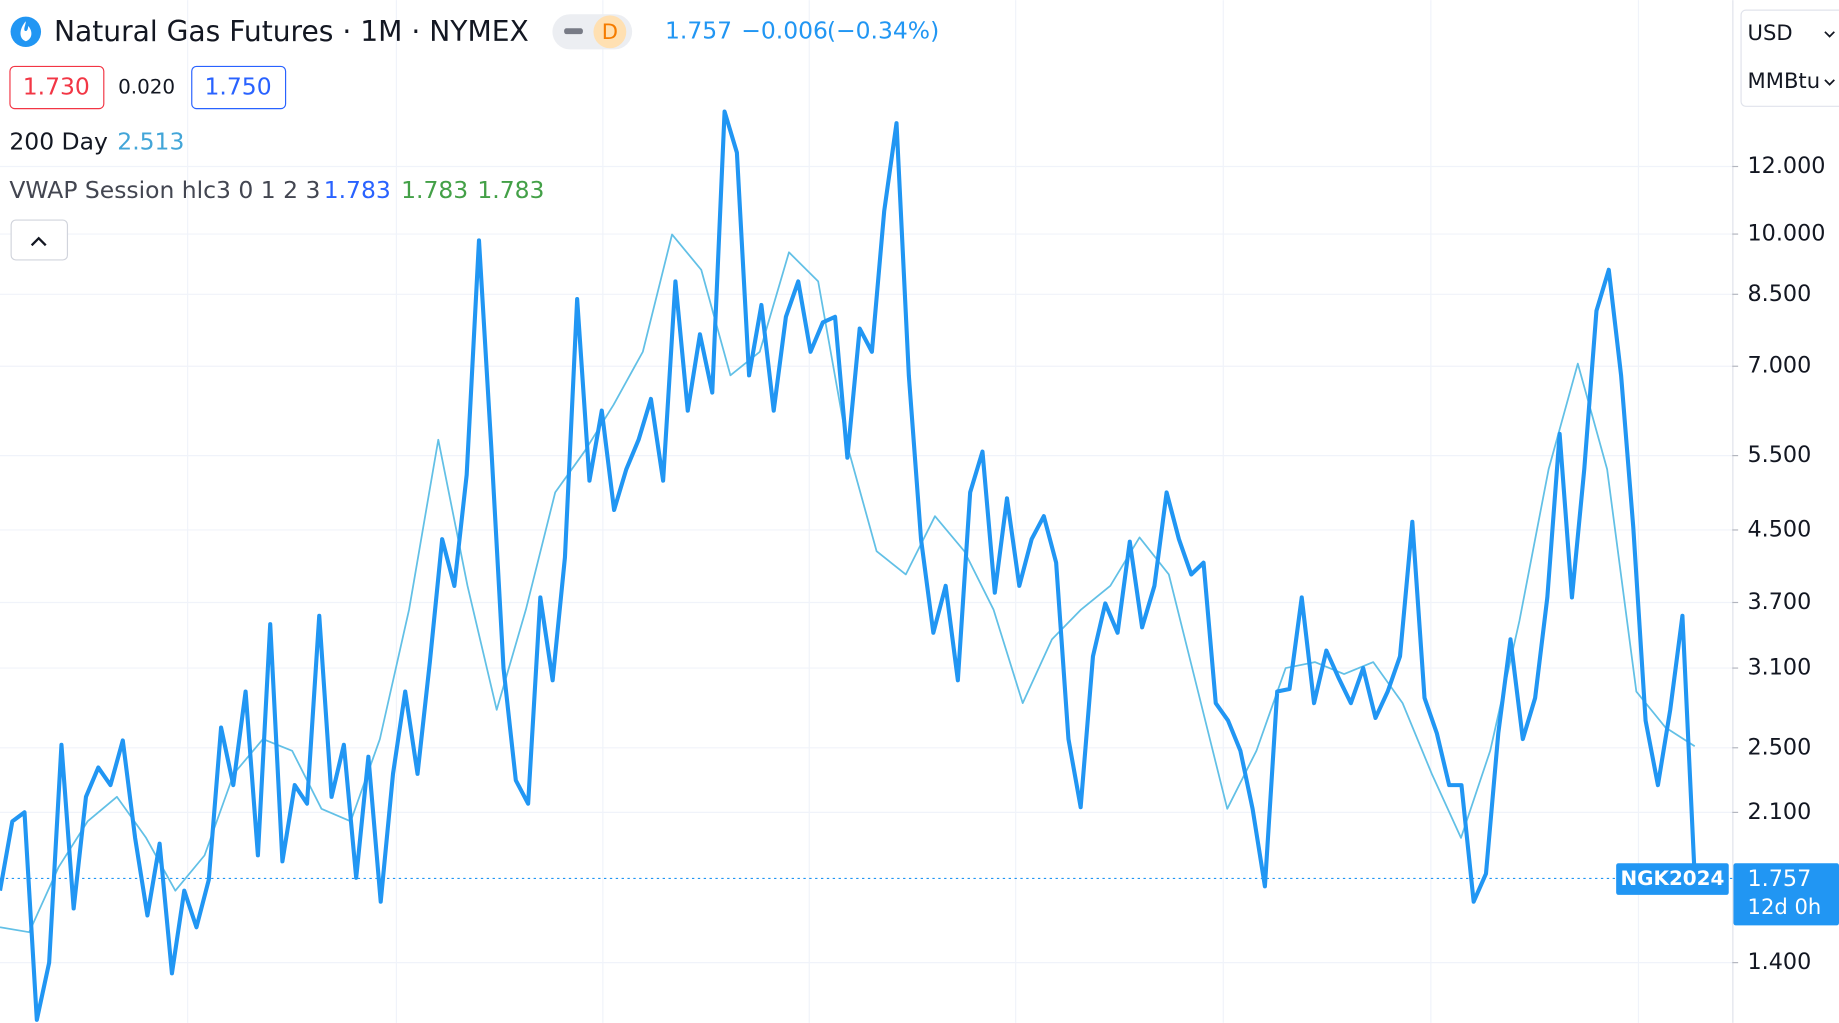 This screenshot has height=1023, width=1839. What do you see at coordinates (1780, 602) in the screenshot?
I see `y-tick-label: 3.700` at bounding box center [1780, 602].